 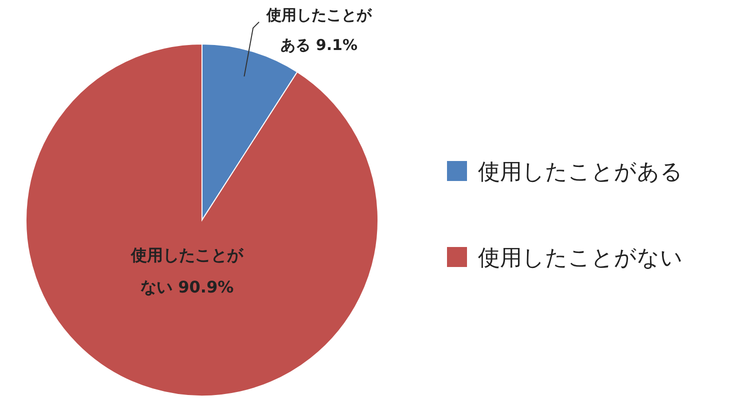 What do you see at coordinates (187, 271) in the screenshot?
I see `category-label: 使用したことがない 90.9%` at bounding box center [187, 271].